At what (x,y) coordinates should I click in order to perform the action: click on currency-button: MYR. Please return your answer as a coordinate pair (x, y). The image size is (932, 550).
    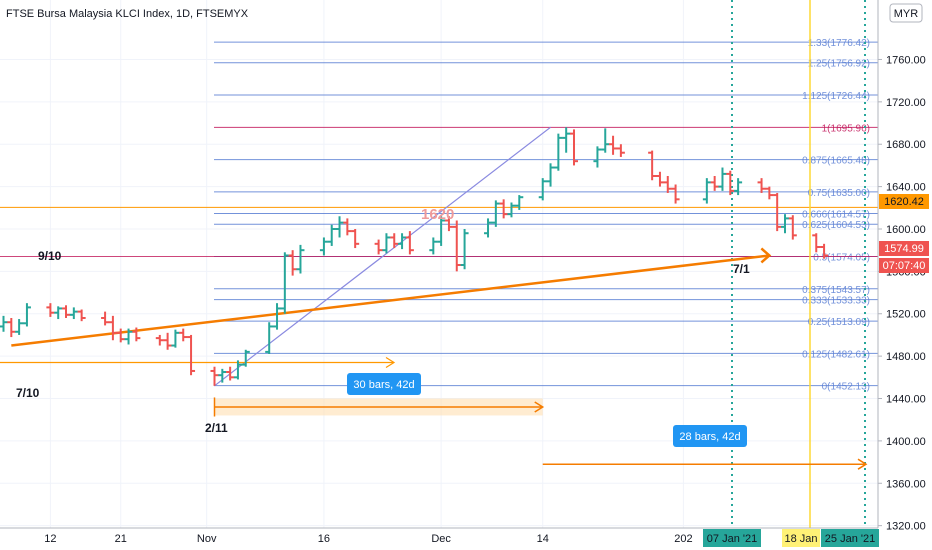
    Looking at the image, I should click on (906, 13).